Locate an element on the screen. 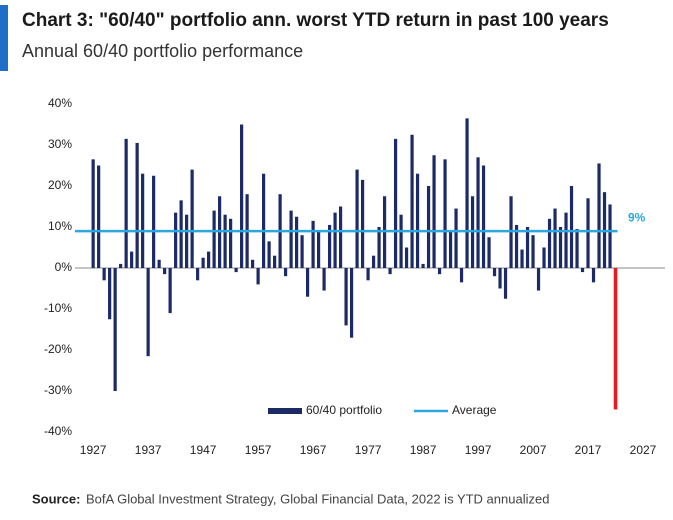 This screenshot has width=673, height=520. y-tick-label: 10% is located at coordinates (60, 226).